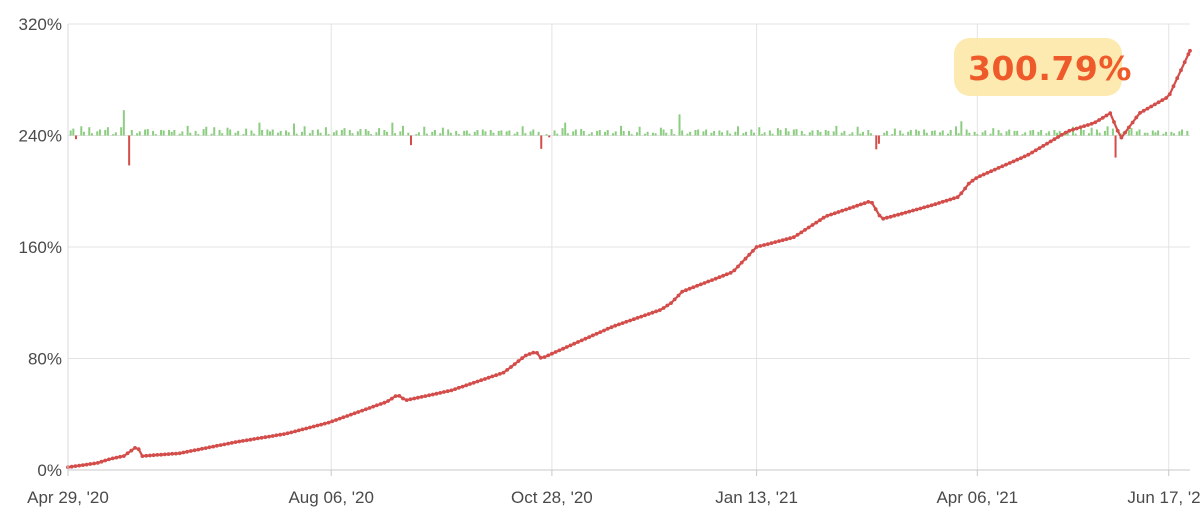  What do you see at coordinates (977, 497) in the screenshot?
I see `x-tick-label: Apr 06, '21` at bounding box center [977, 497].